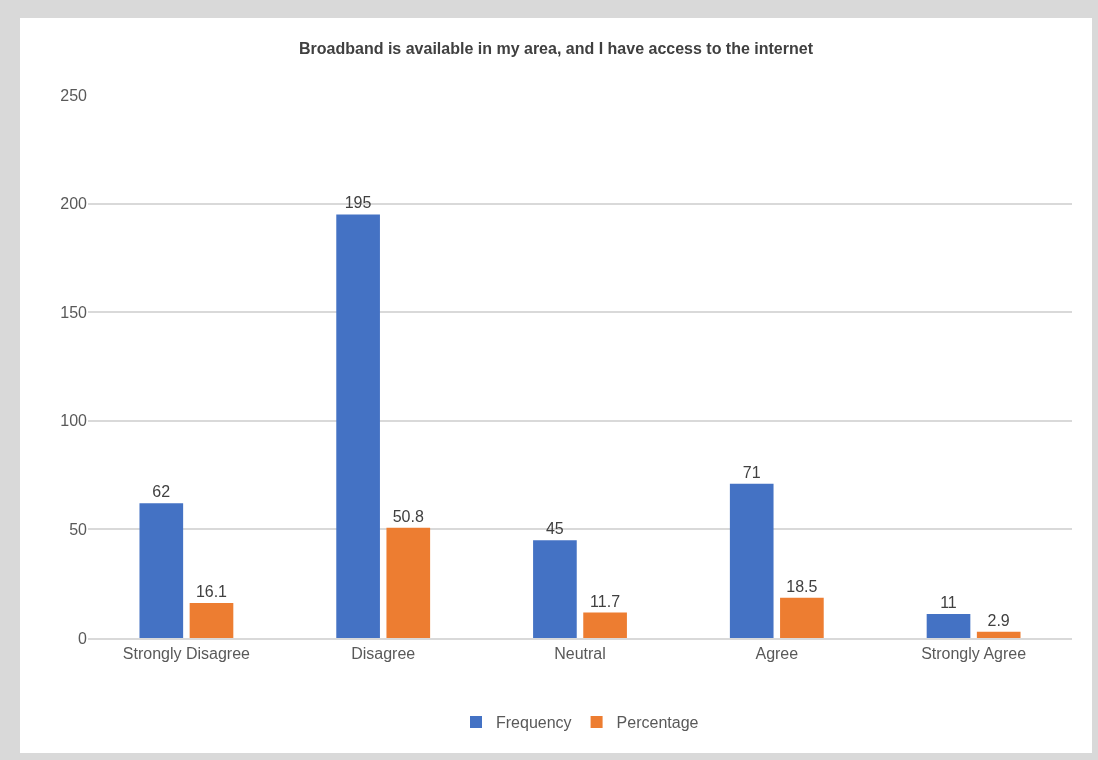 The width and height of the screenshot is (1098, 760). What do you see at coordinates (777, 653) in the screenshot?
I see `x-tick-label: Agree` at bounding box center [777, 653].